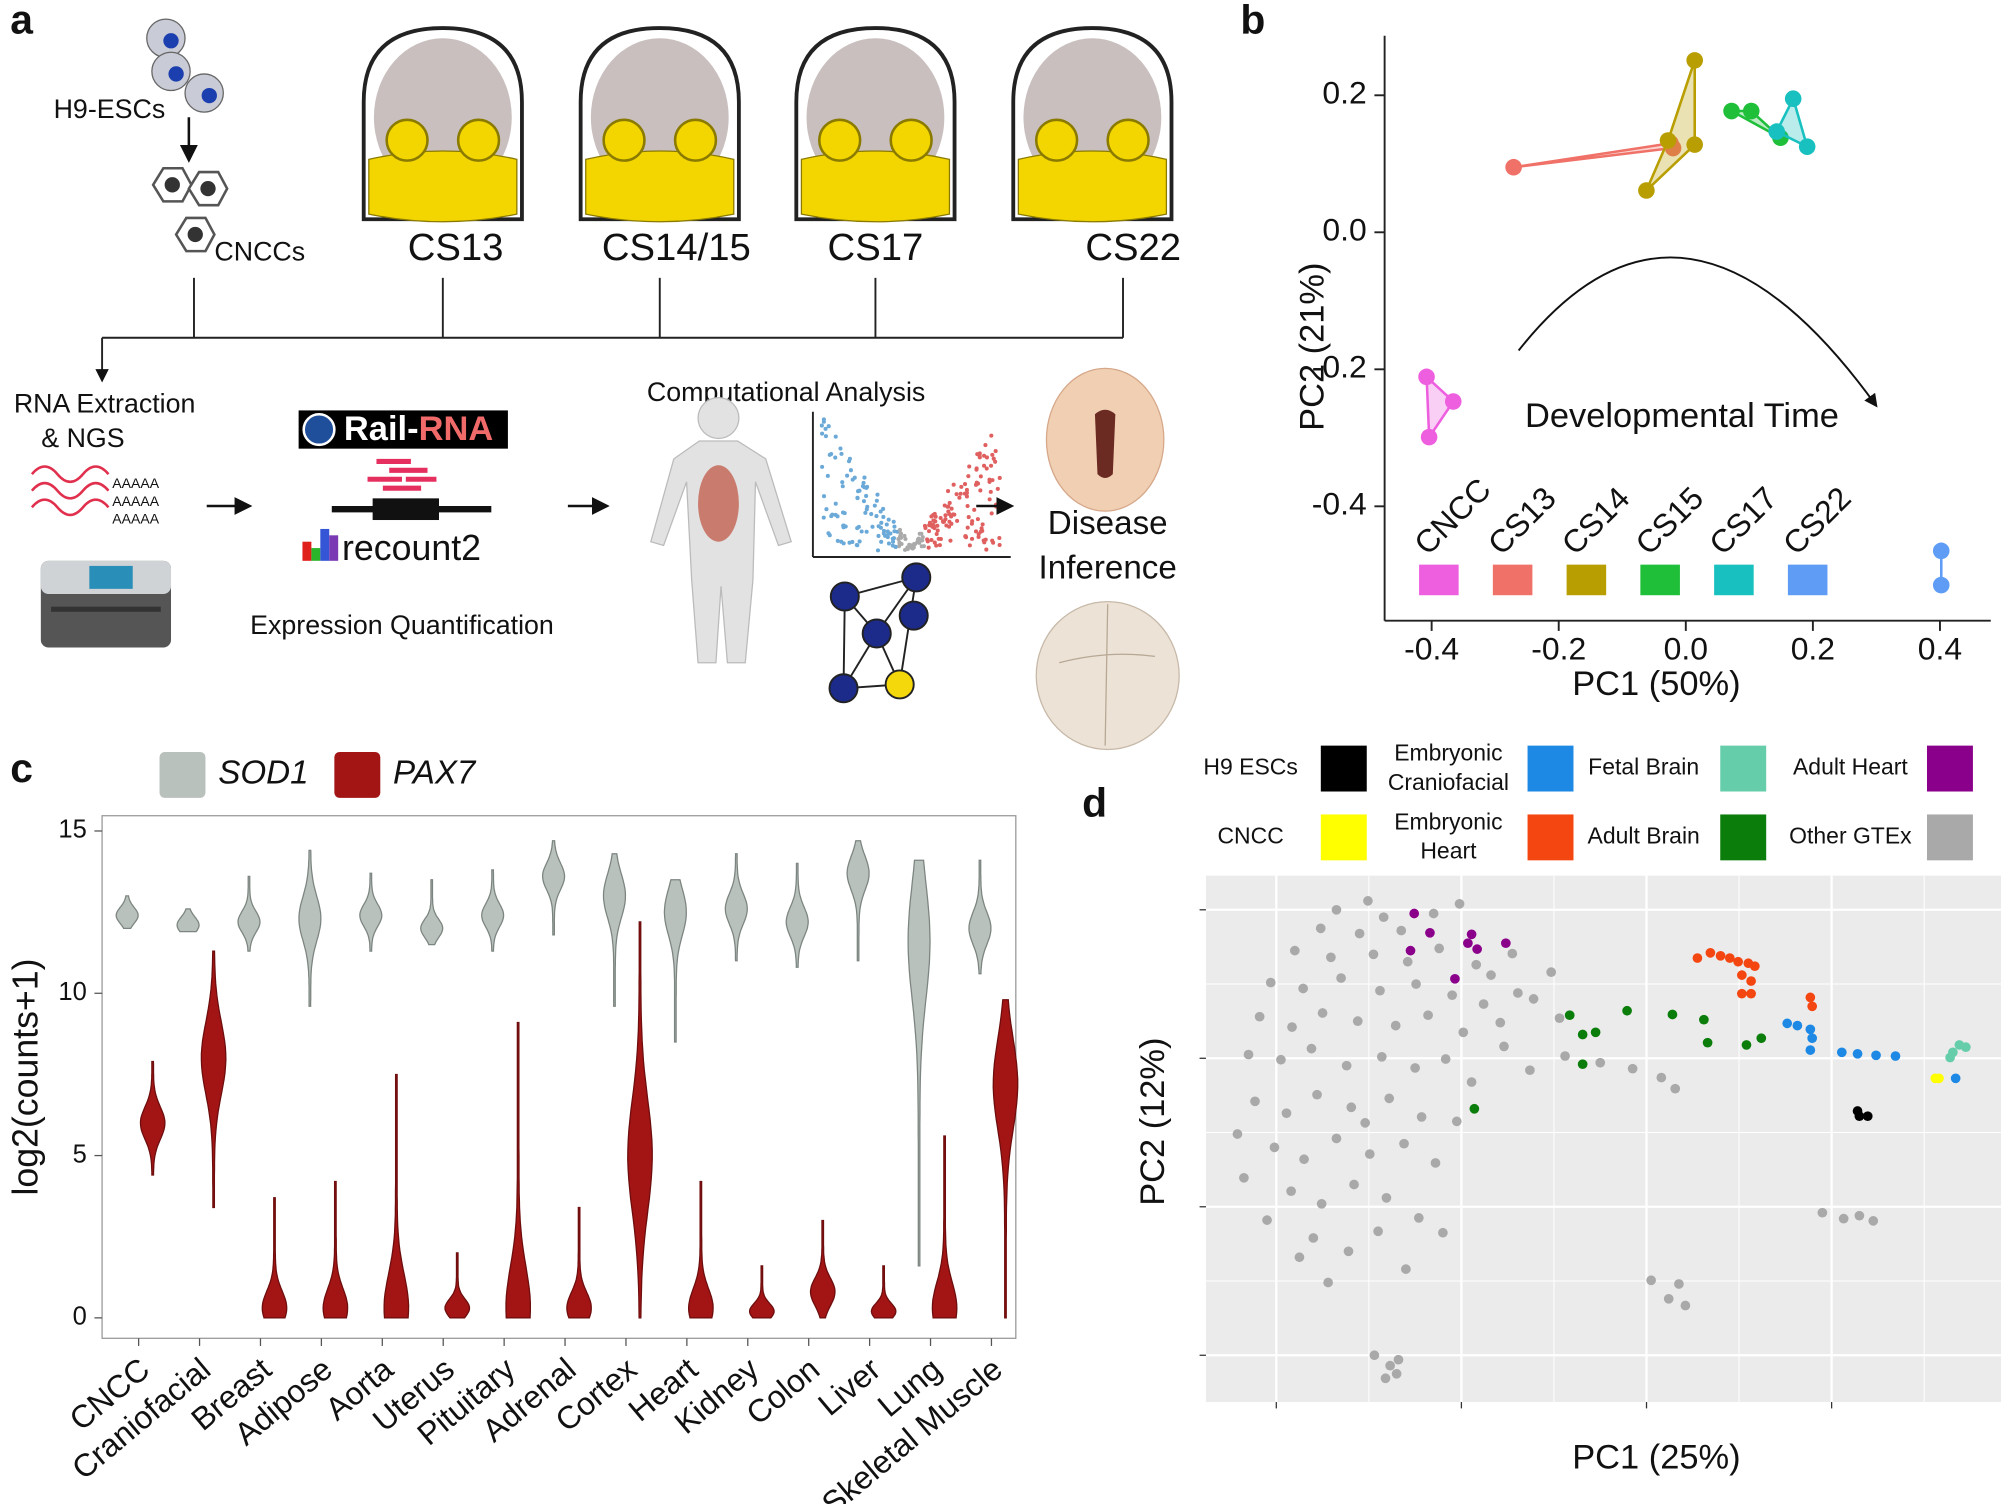 The height and width of the screenshot is (1504, 2001). I want to click on crest-cells, so click(190, 209).